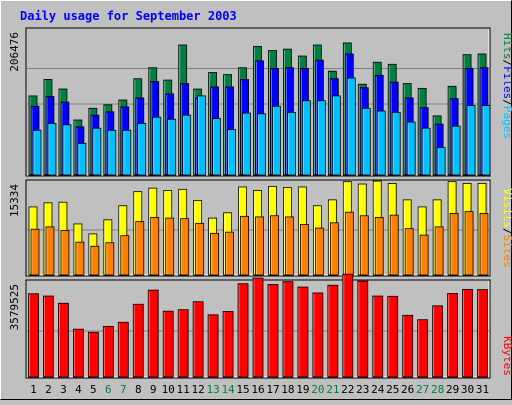 The image size is (512, 405). I want to click on x-tick-label: 22, so click(347, 389).